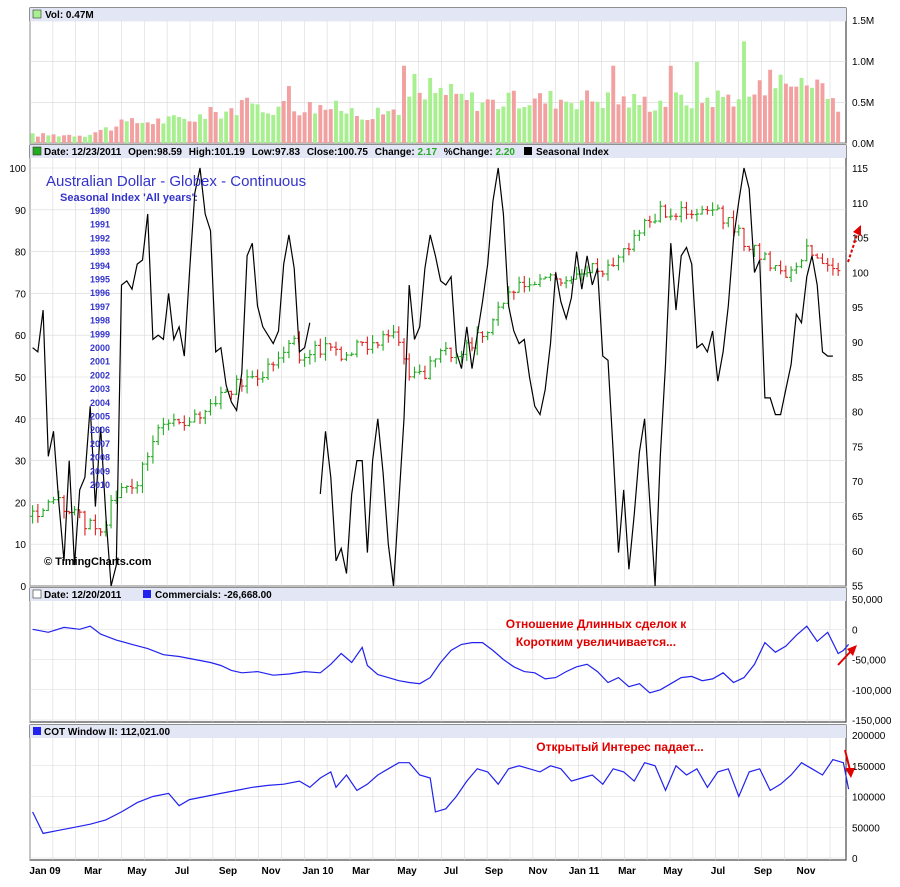  Describe the element at coordinates (21, 378) in the screenshot. I see `price-left-axis-label: 50` at that location.